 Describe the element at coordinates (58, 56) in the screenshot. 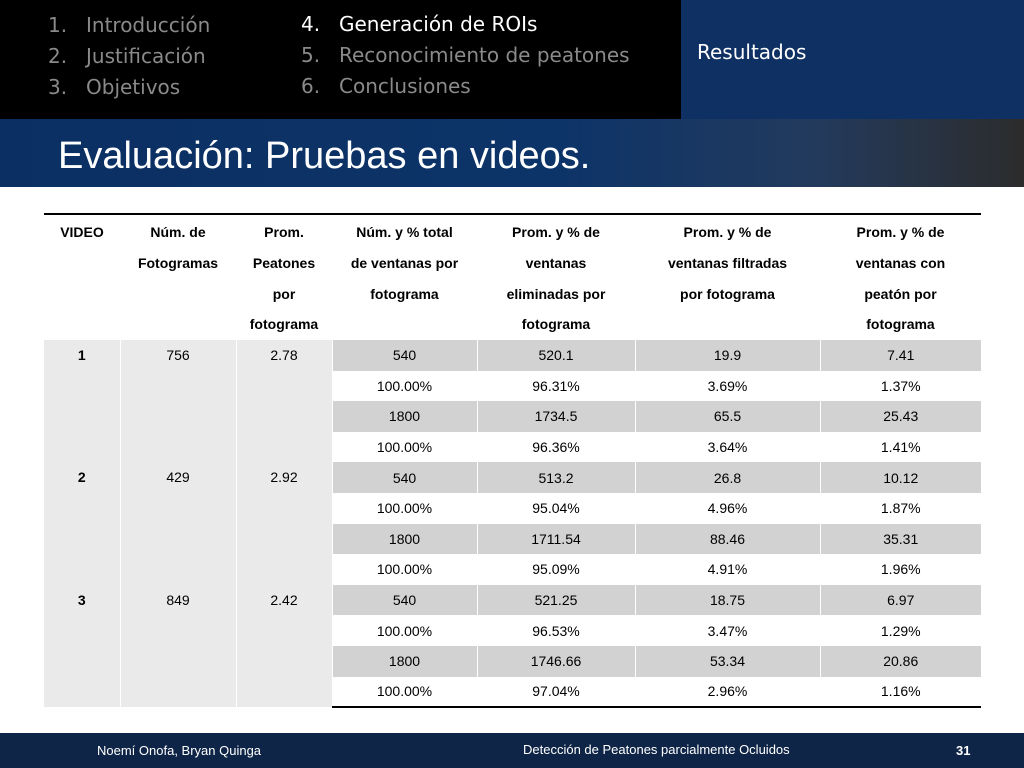

I see `nav-item-number: 2.` at that location.